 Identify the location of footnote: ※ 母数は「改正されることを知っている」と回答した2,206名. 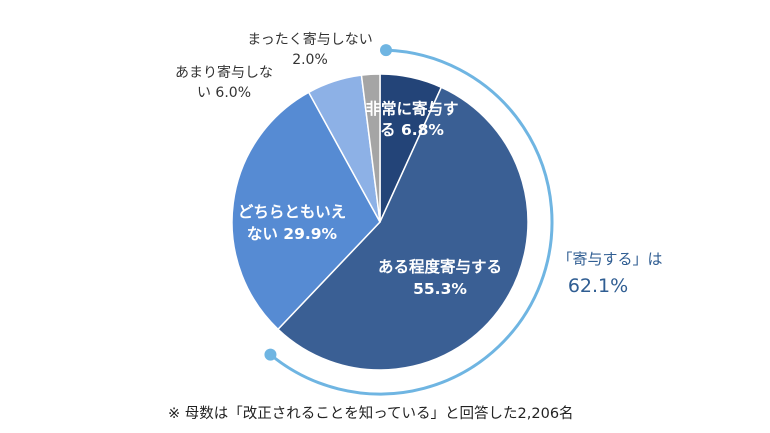
(371, 414).